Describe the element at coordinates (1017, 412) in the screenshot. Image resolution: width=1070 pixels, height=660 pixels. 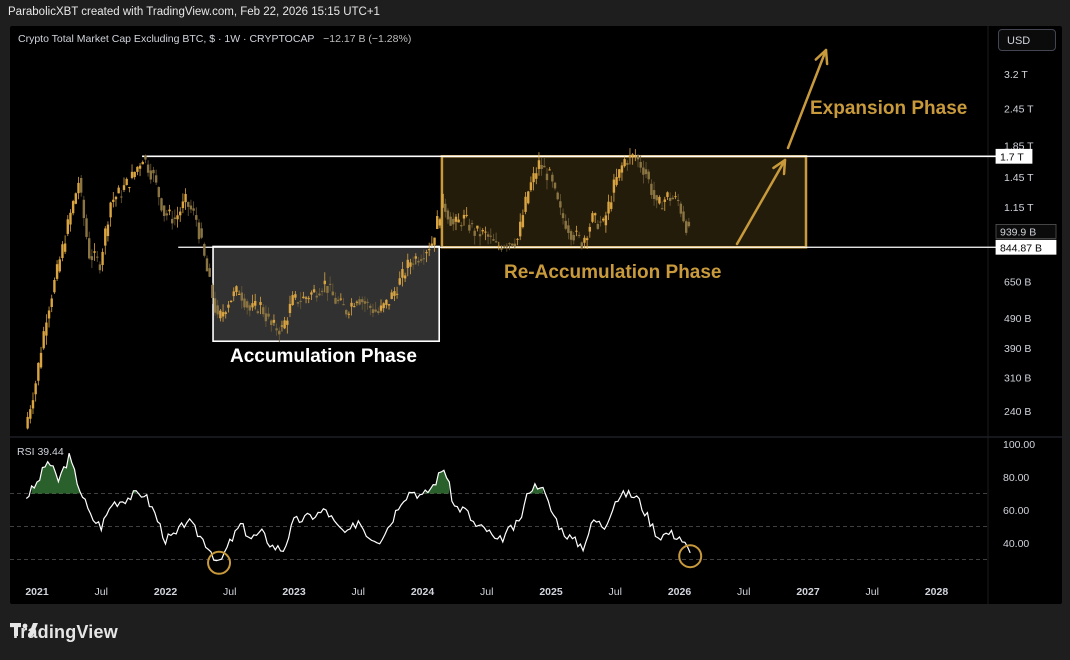
I see `price-axis-tick: 240 B` at that location.